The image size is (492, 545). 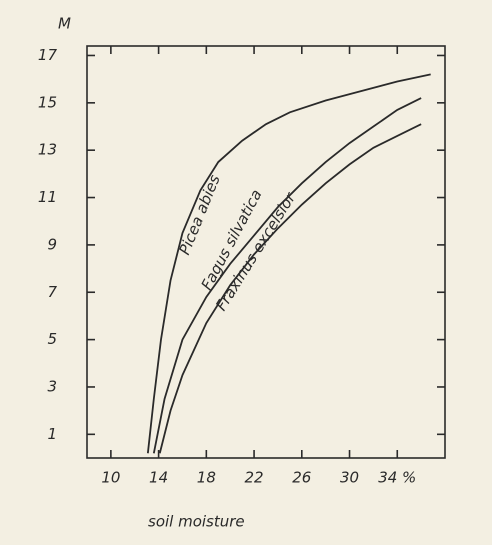 I want to click on y-tick-label: 3, so click(x=52, y=386).